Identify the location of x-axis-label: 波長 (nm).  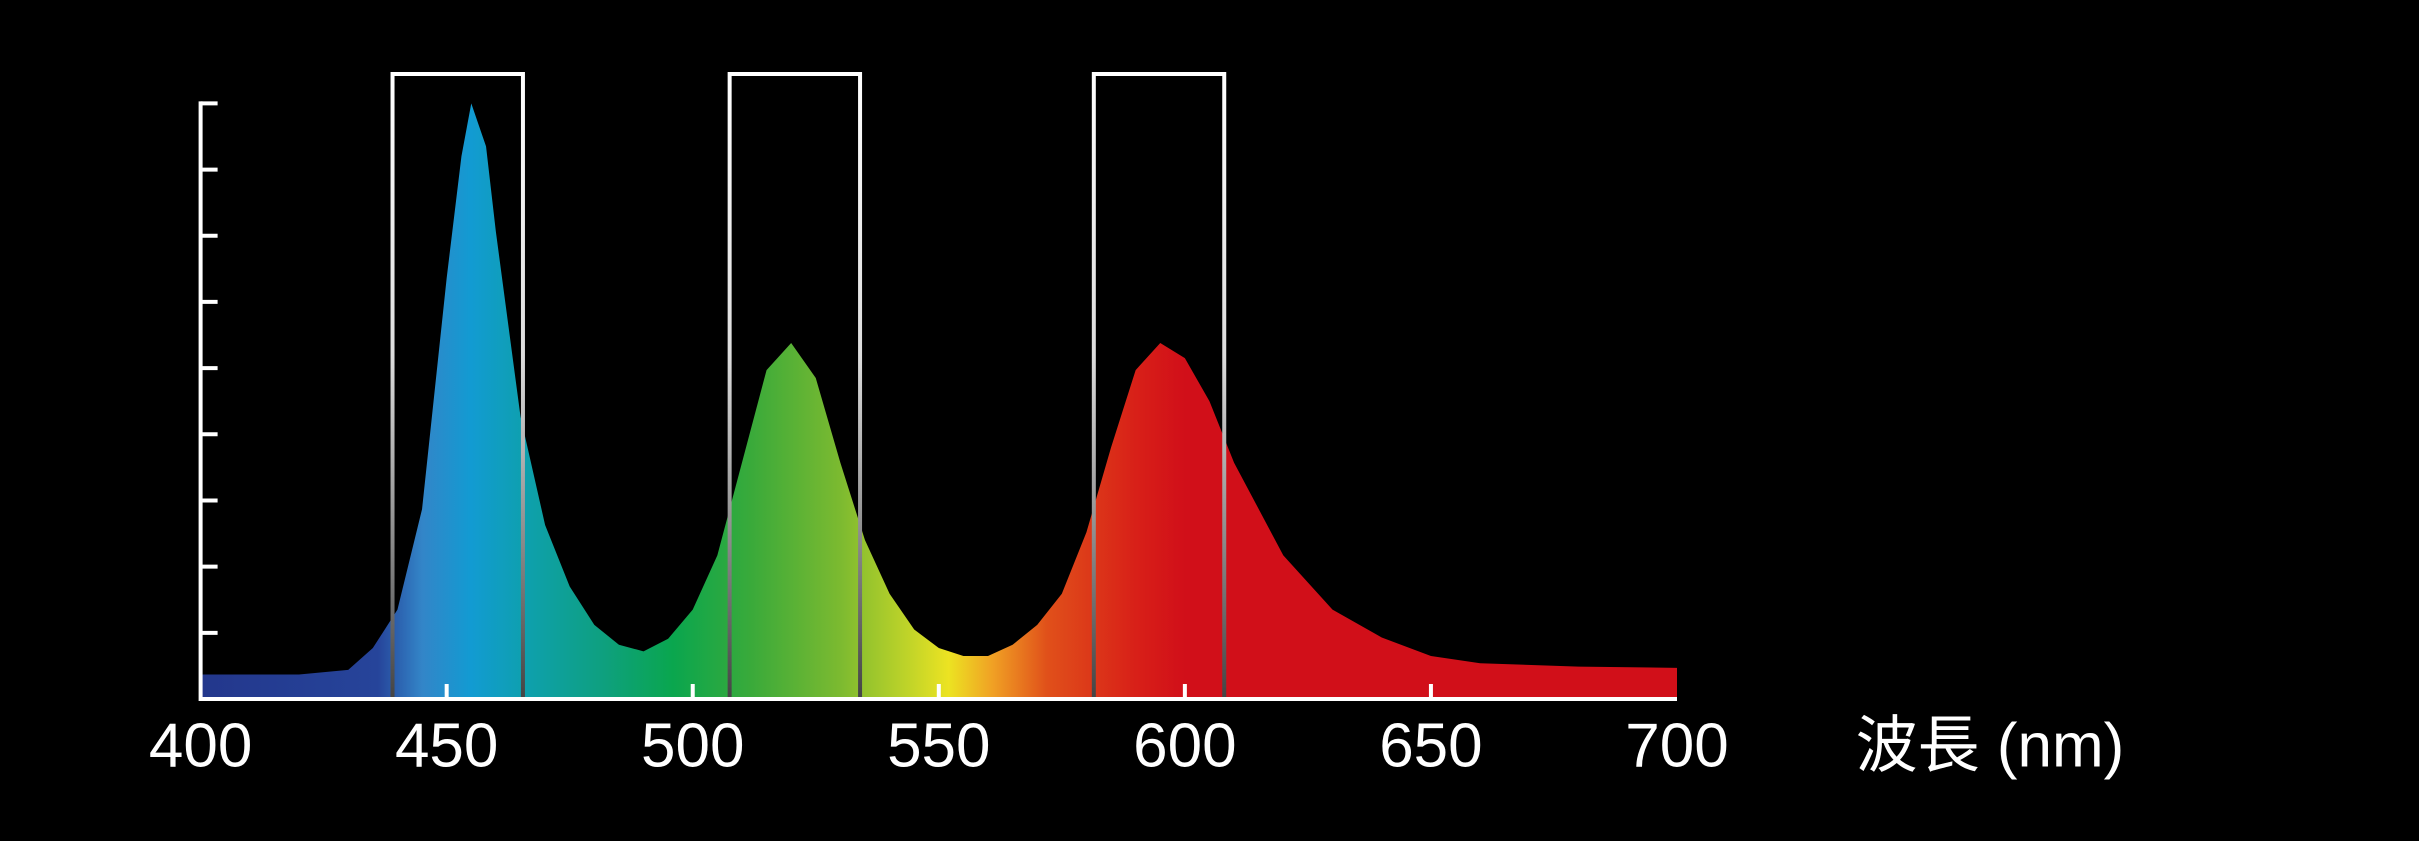
(1990, 745).